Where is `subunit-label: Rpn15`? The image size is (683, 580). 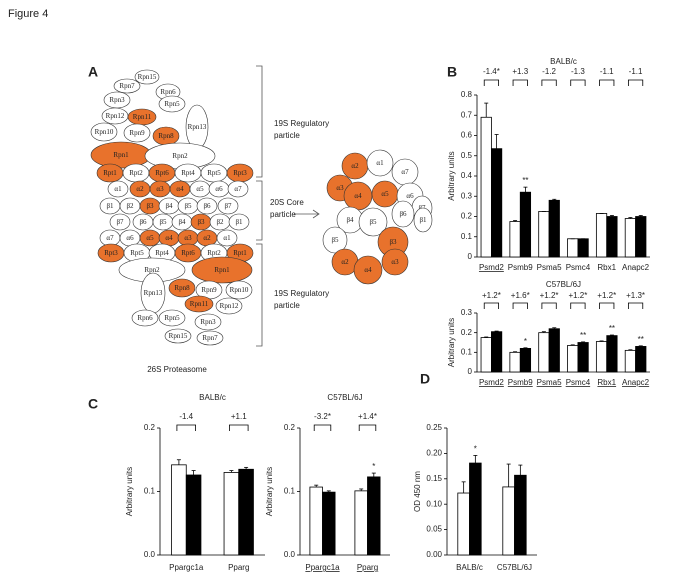 subunit-label: Rpn15 is located at coordinates (178, 336).